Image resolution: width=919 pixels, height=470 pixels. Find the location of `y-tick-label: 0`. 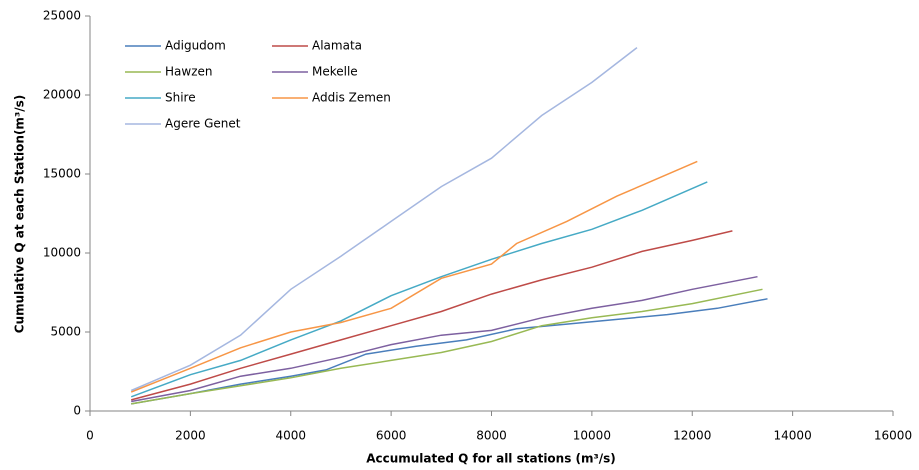

y-tick-label: 0 is located at coordinates (77, 411).